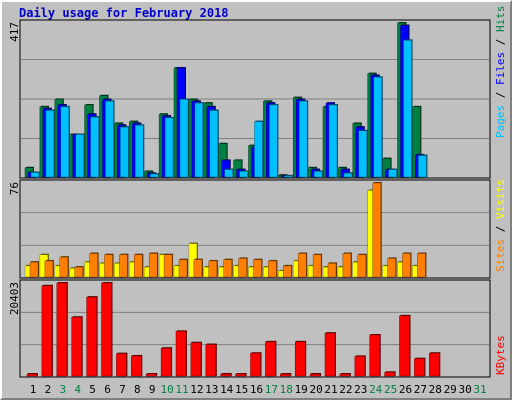  What do you see at coordinates (479, 389) in the screenshot?
I see `x-label-day-31: 31` at bounding box center [479, 389].